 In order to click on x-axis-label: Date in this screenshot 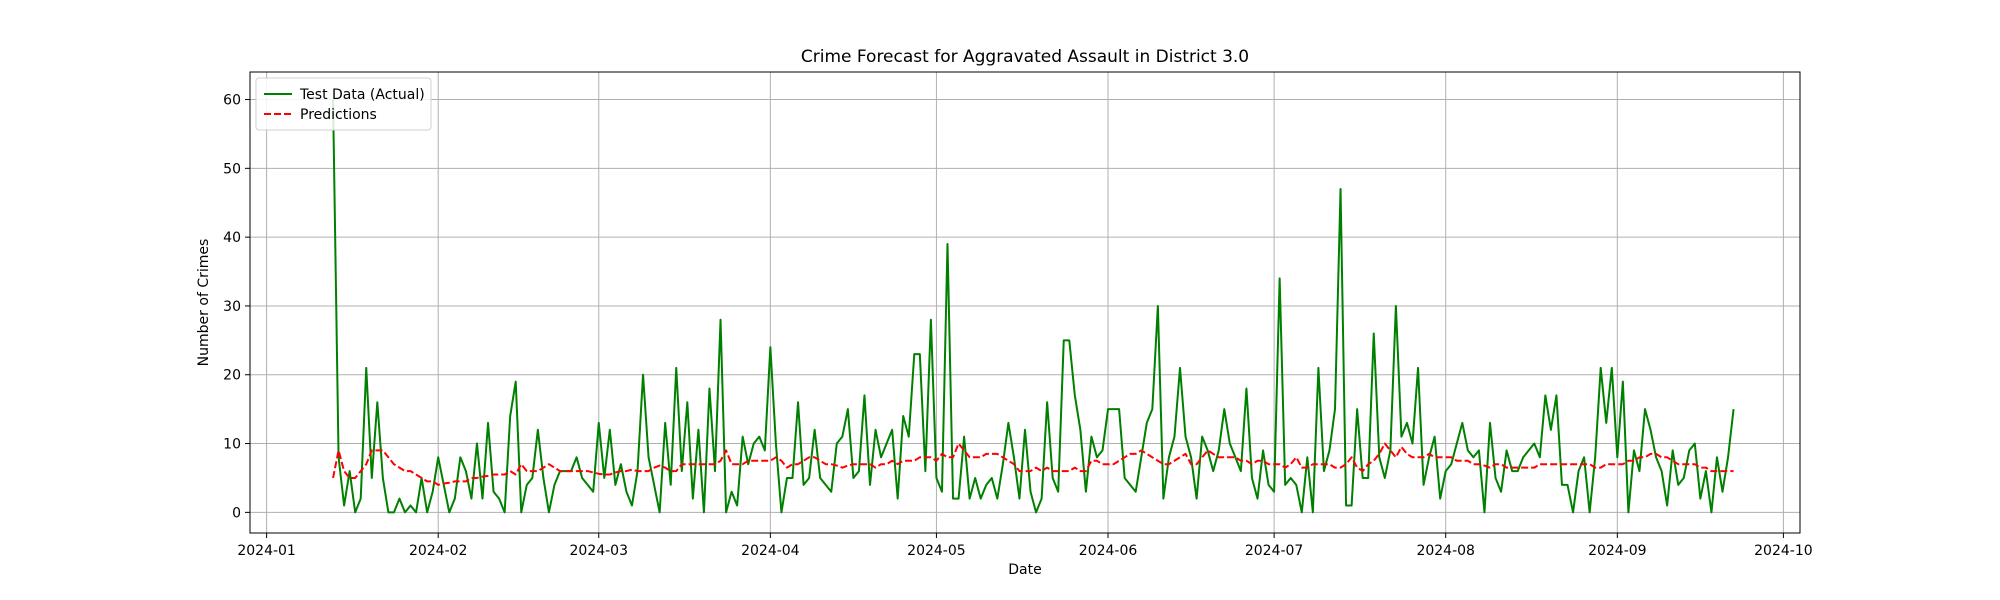, I will do `click(1024, 570)`.